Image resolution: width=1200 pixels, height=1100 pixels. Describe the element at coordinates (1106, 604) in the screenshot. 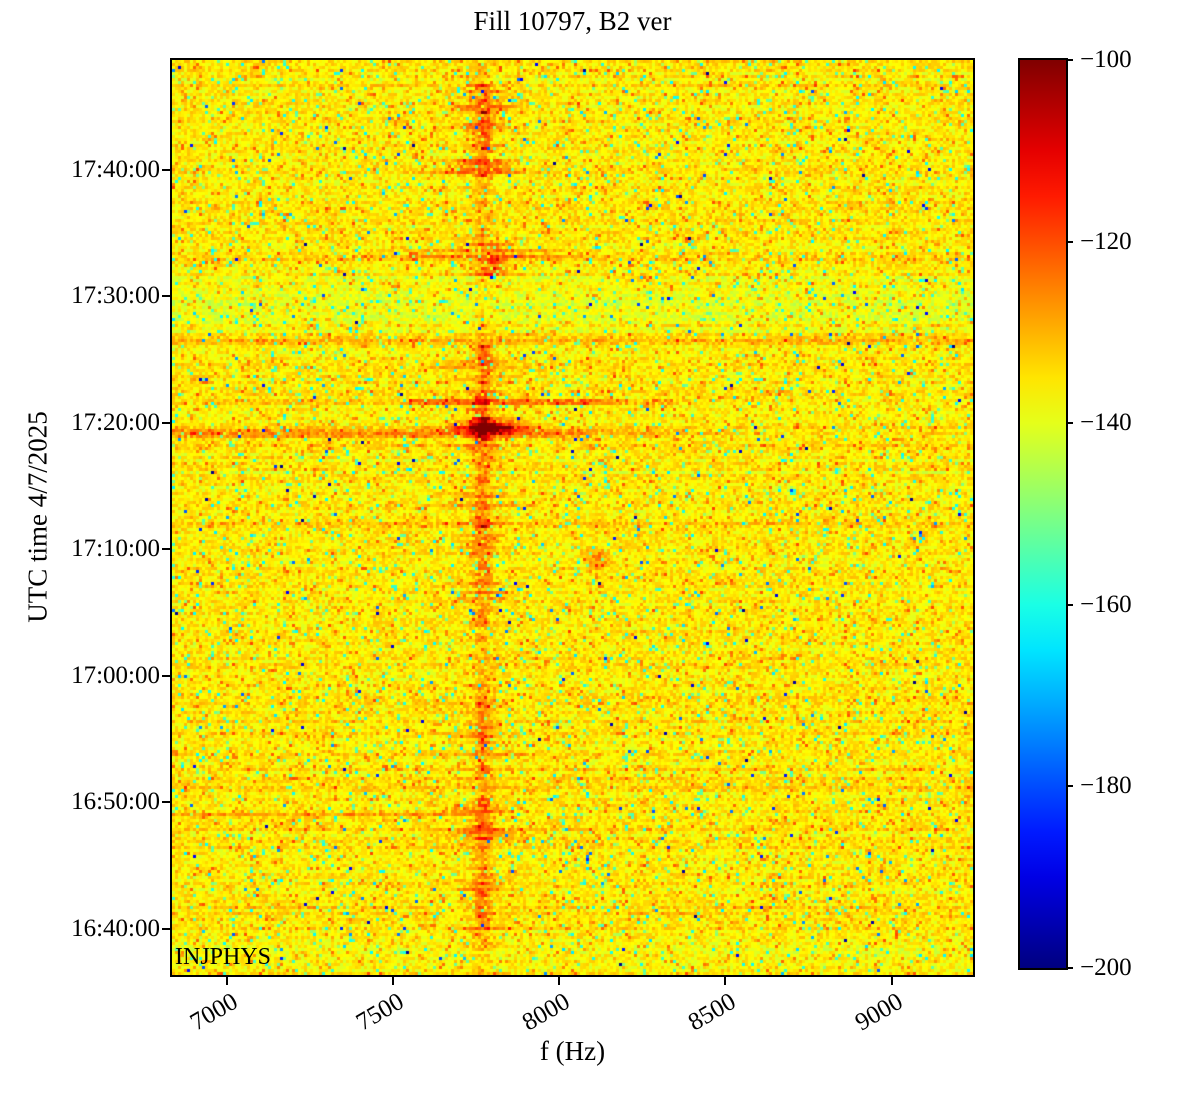

I see `colorbar-tick-label: −160` at that location.